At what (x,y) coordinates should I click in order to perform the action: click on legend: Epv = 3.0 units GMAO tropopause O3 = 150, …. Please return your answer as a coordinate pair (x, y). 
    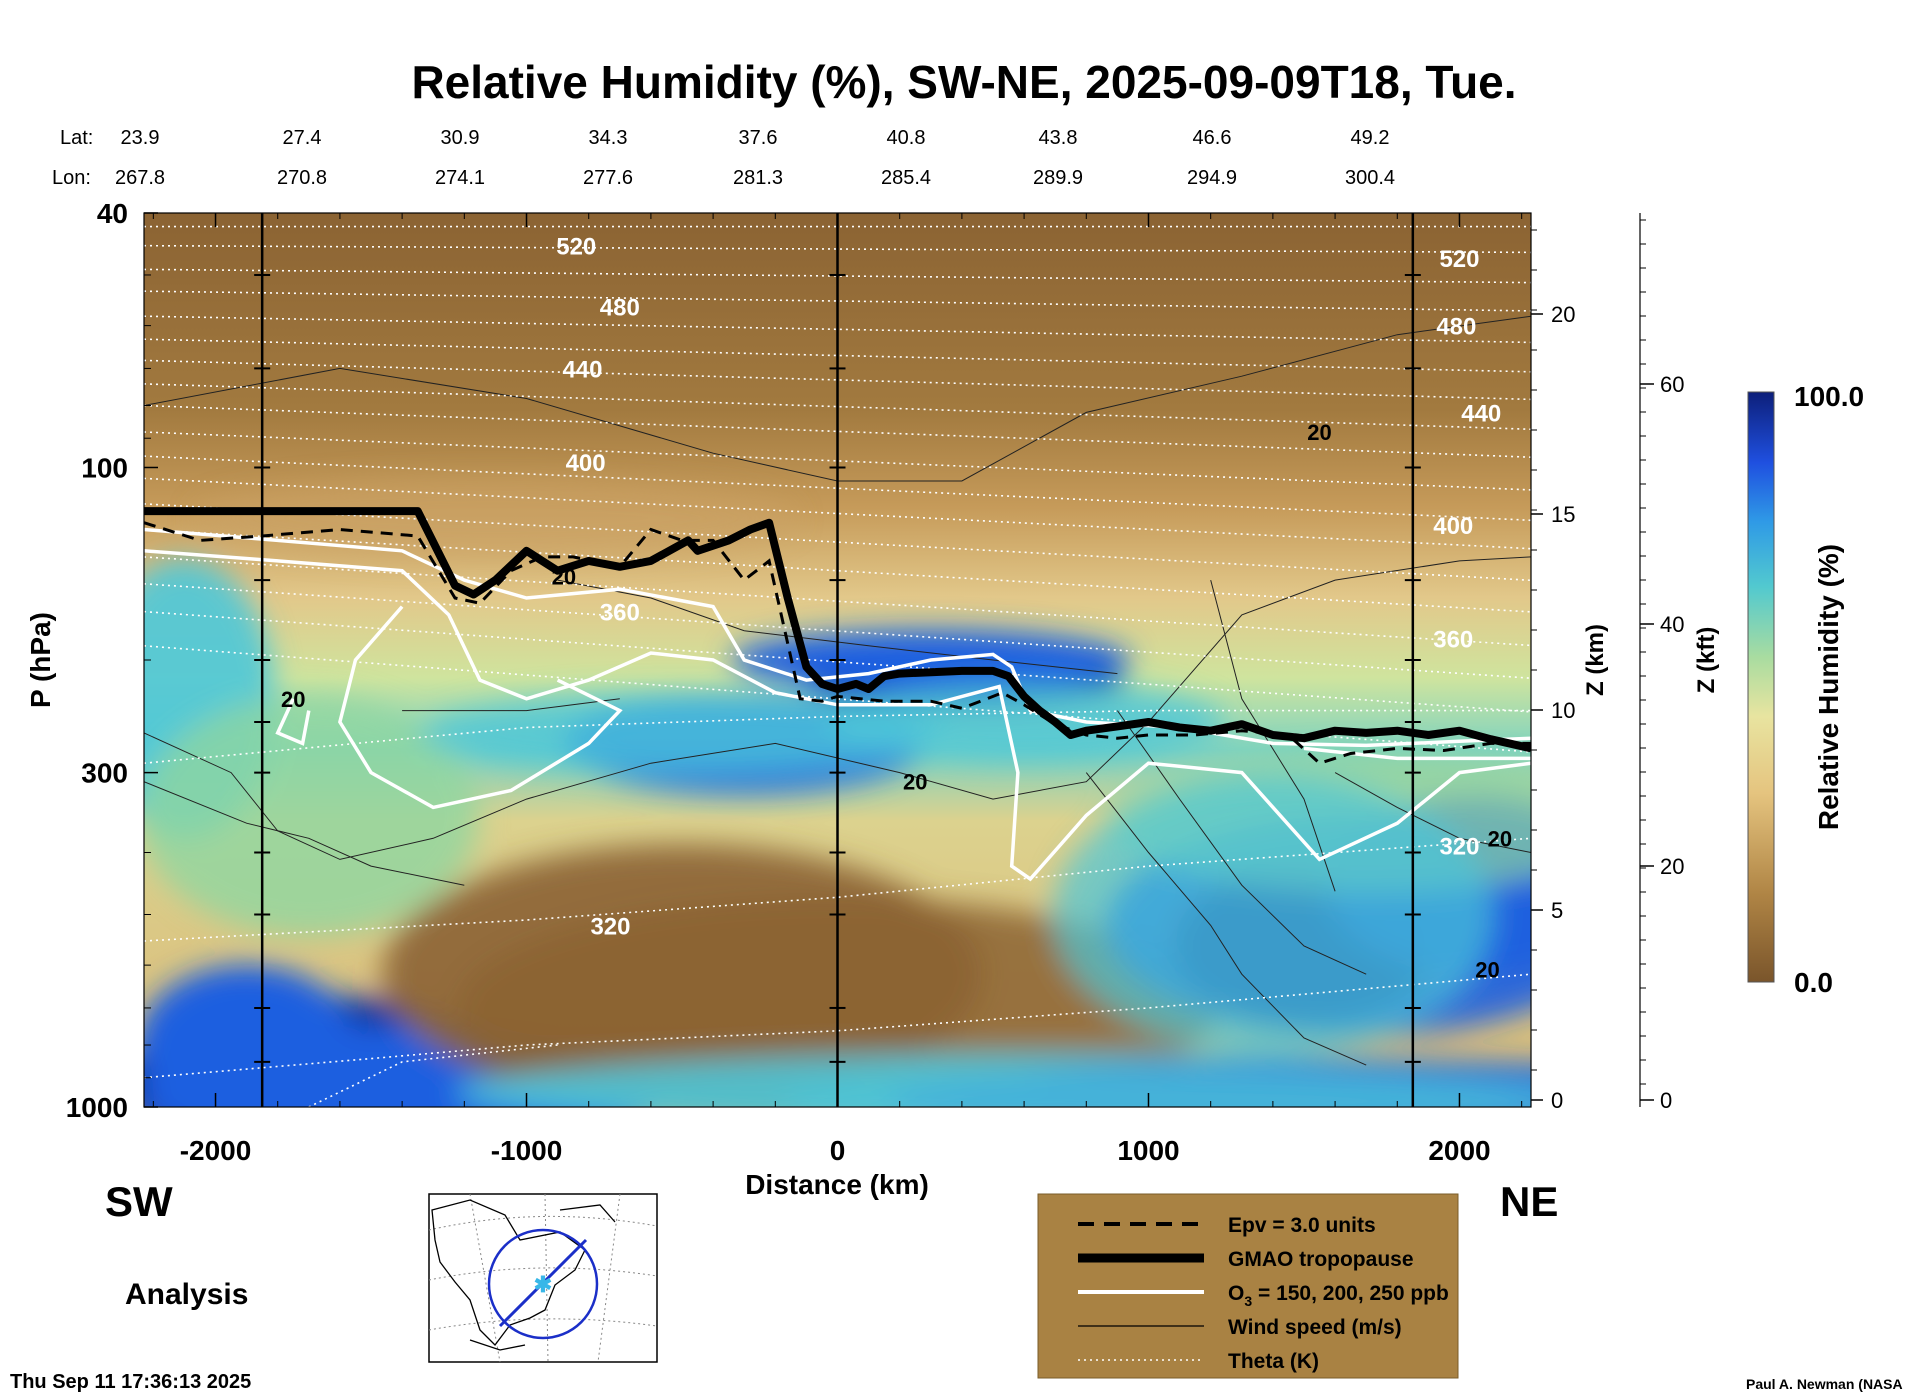
    Looking at the image, I should click on (1248, 1286).